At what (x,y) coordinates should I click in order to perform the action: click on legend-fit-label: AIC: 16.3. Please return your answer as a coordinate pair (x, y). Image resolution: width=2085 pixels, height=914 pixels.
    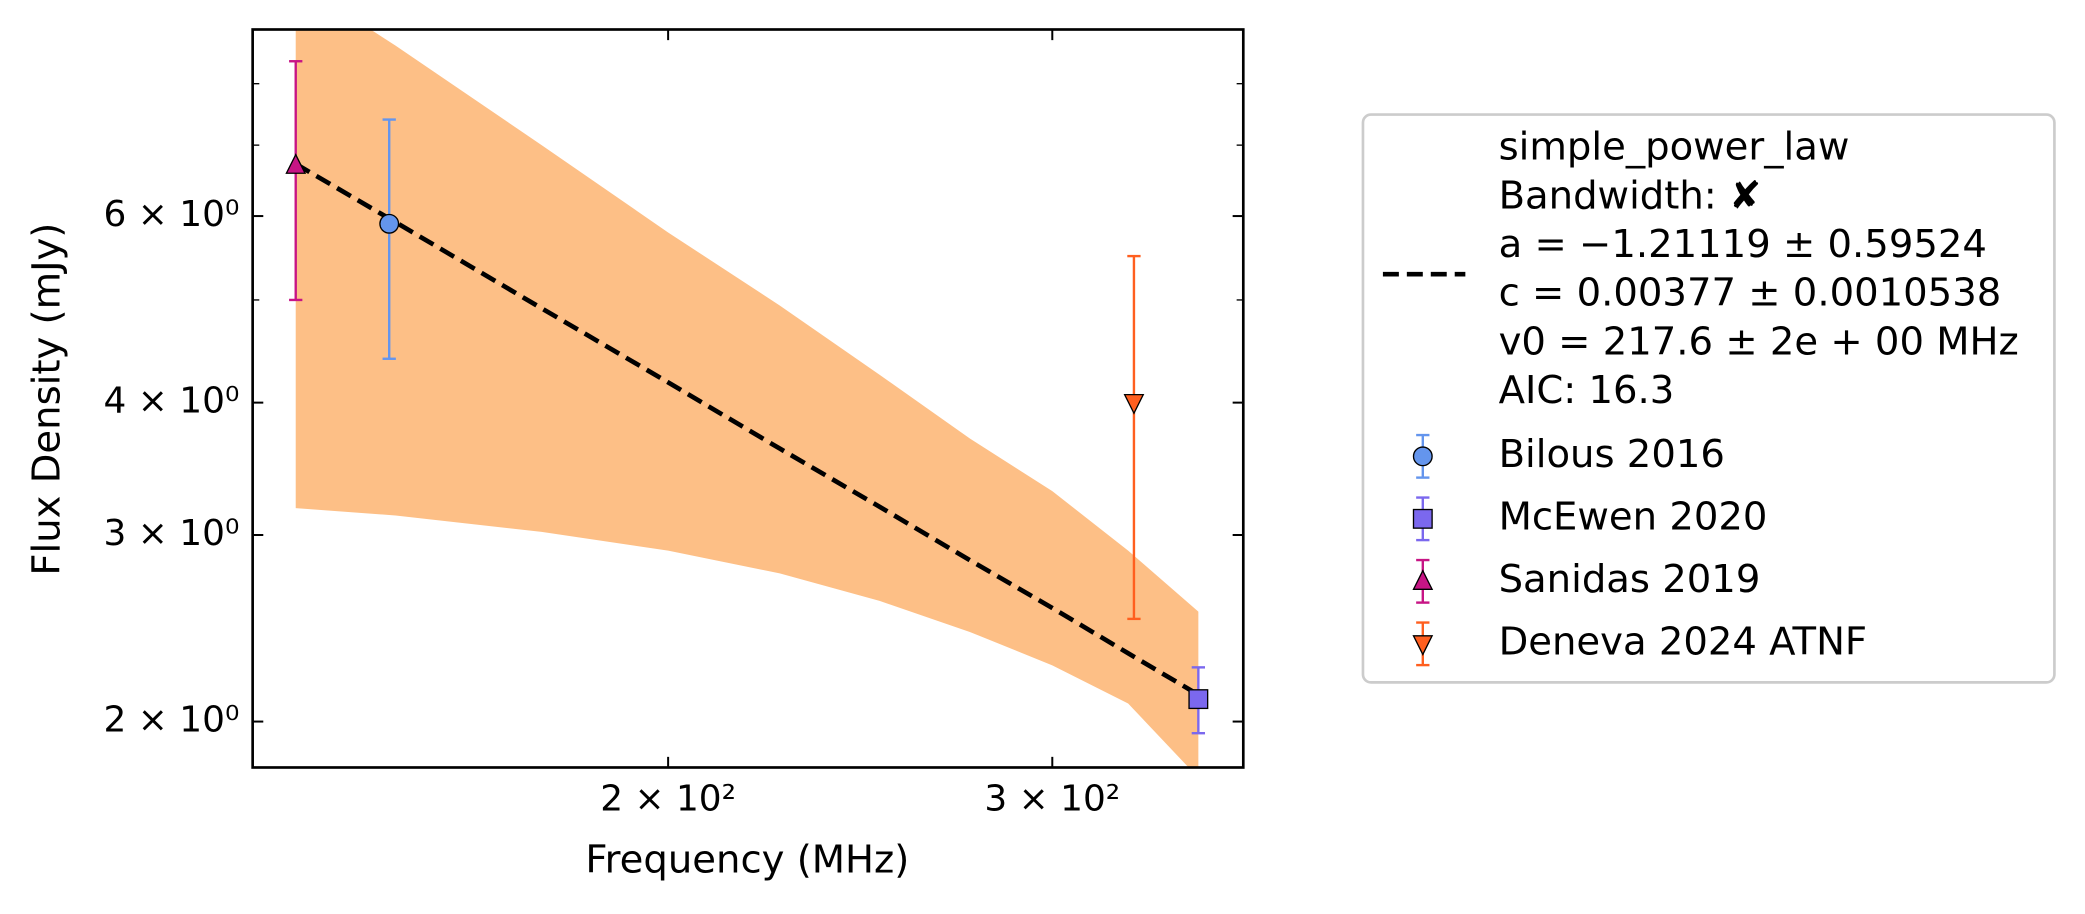
    Looking at the image, I should click on (1587, 390).